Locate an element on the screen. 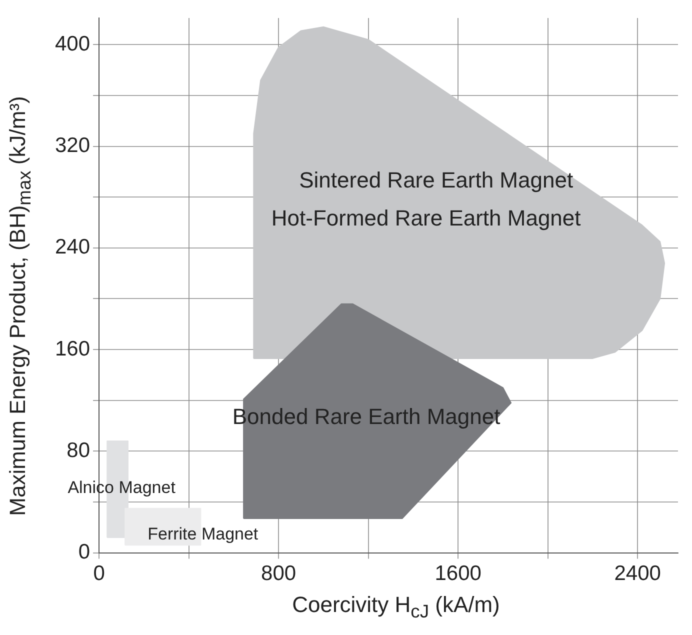 The width and height of the screenshot is (692, 635). y-tick-label: 0 is located at coordinates (84, 552).